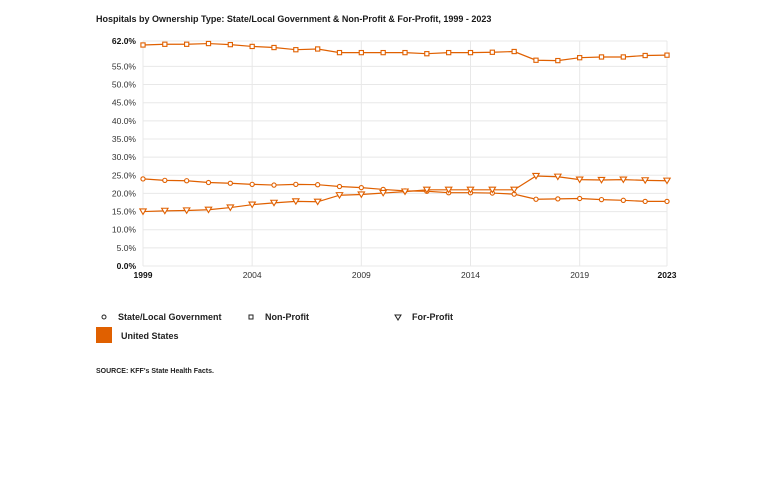  Describe the element at coordinates (432, 317) in the screenshot. I see `legend-label-for-profit: For-Profit` at that location.